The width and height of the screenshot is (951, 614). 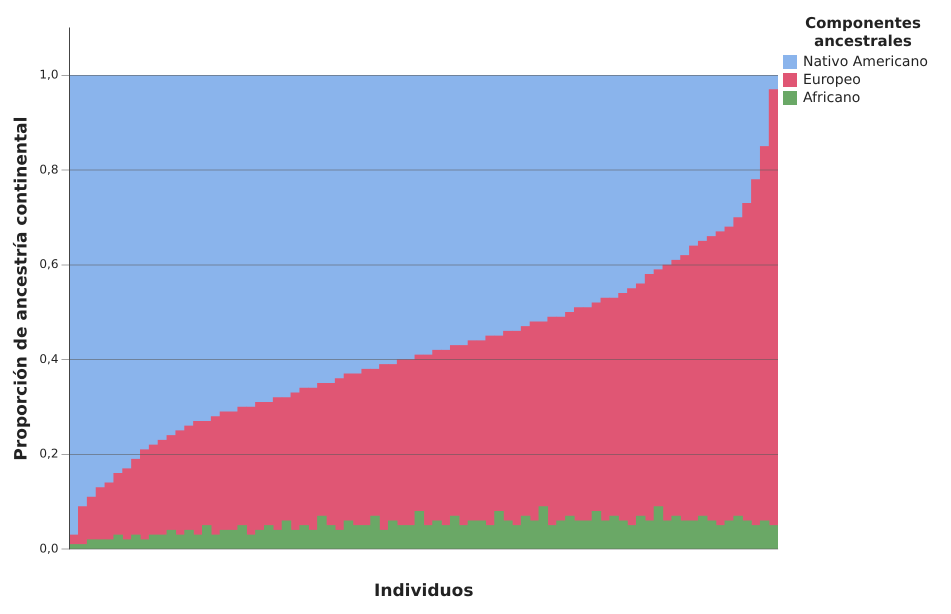 I want to click on legend-title: Componentes ancestrales, so click(x=863, y=32).